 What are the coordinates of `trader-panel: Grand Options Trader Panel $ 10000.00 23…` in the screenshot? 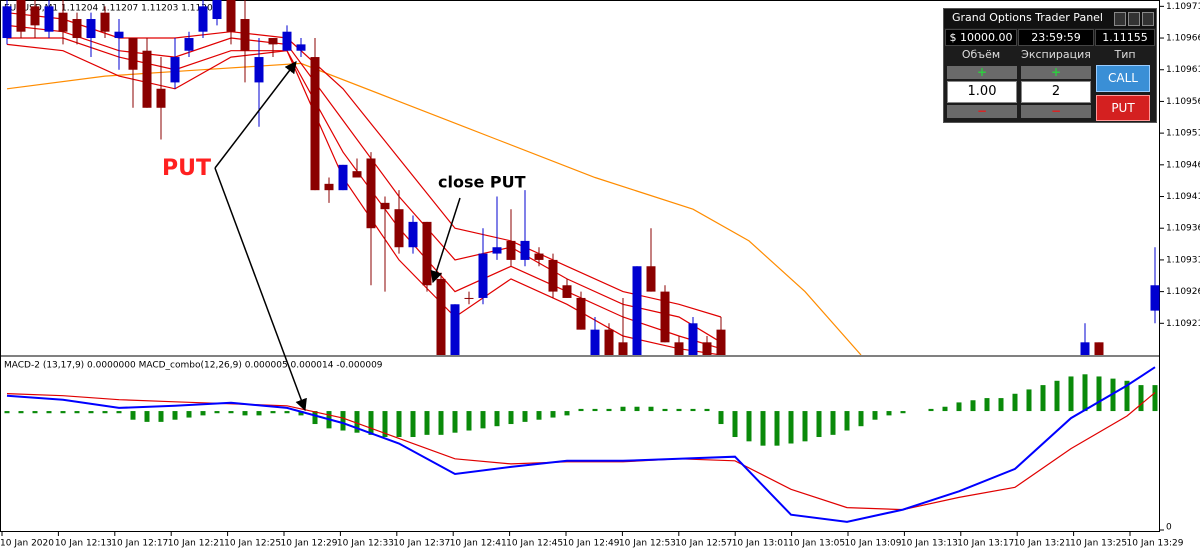 It's located at (1050, 65).